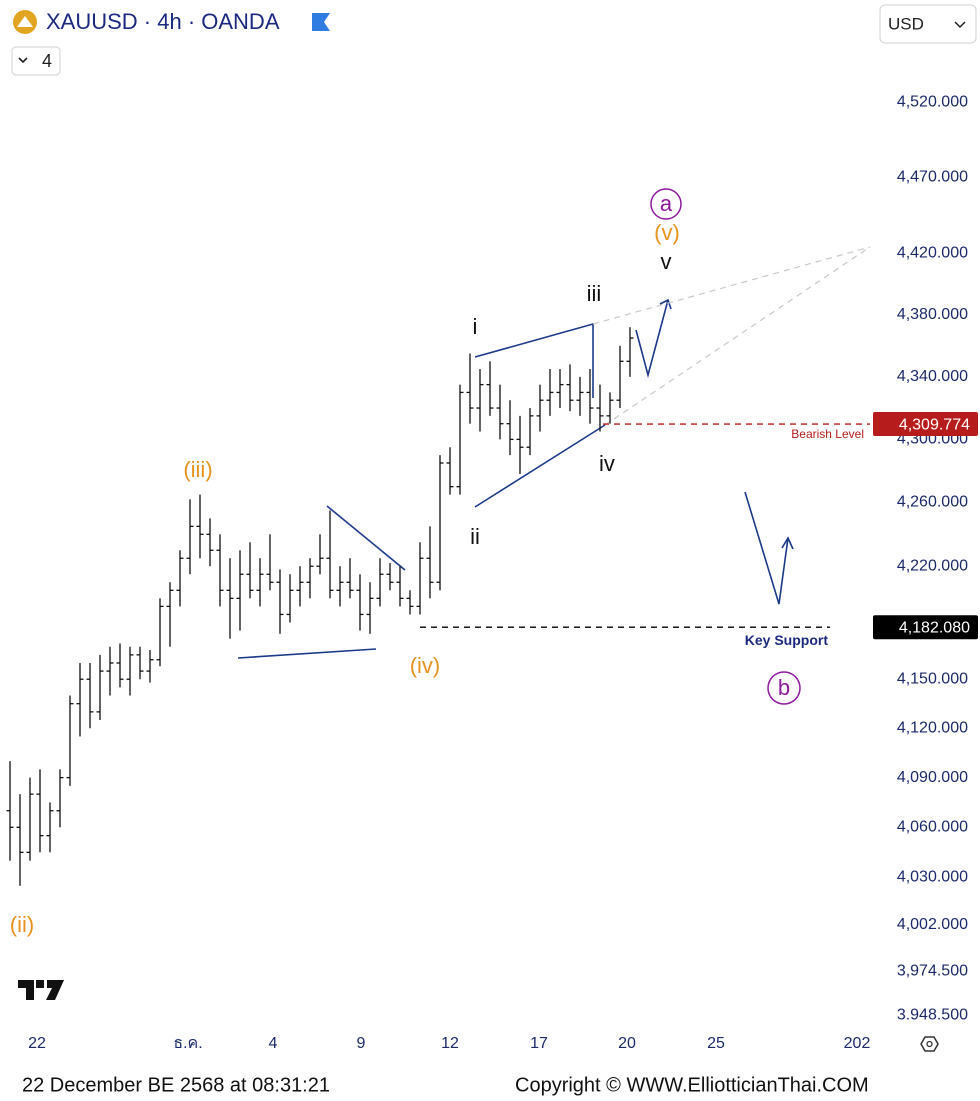 This screenshot has height=1101, width=980. Describe the element at coordinates (163, 21) in the screenshot. I see `symbol-title: XAUUSD · 4h · OANDA` at that location.